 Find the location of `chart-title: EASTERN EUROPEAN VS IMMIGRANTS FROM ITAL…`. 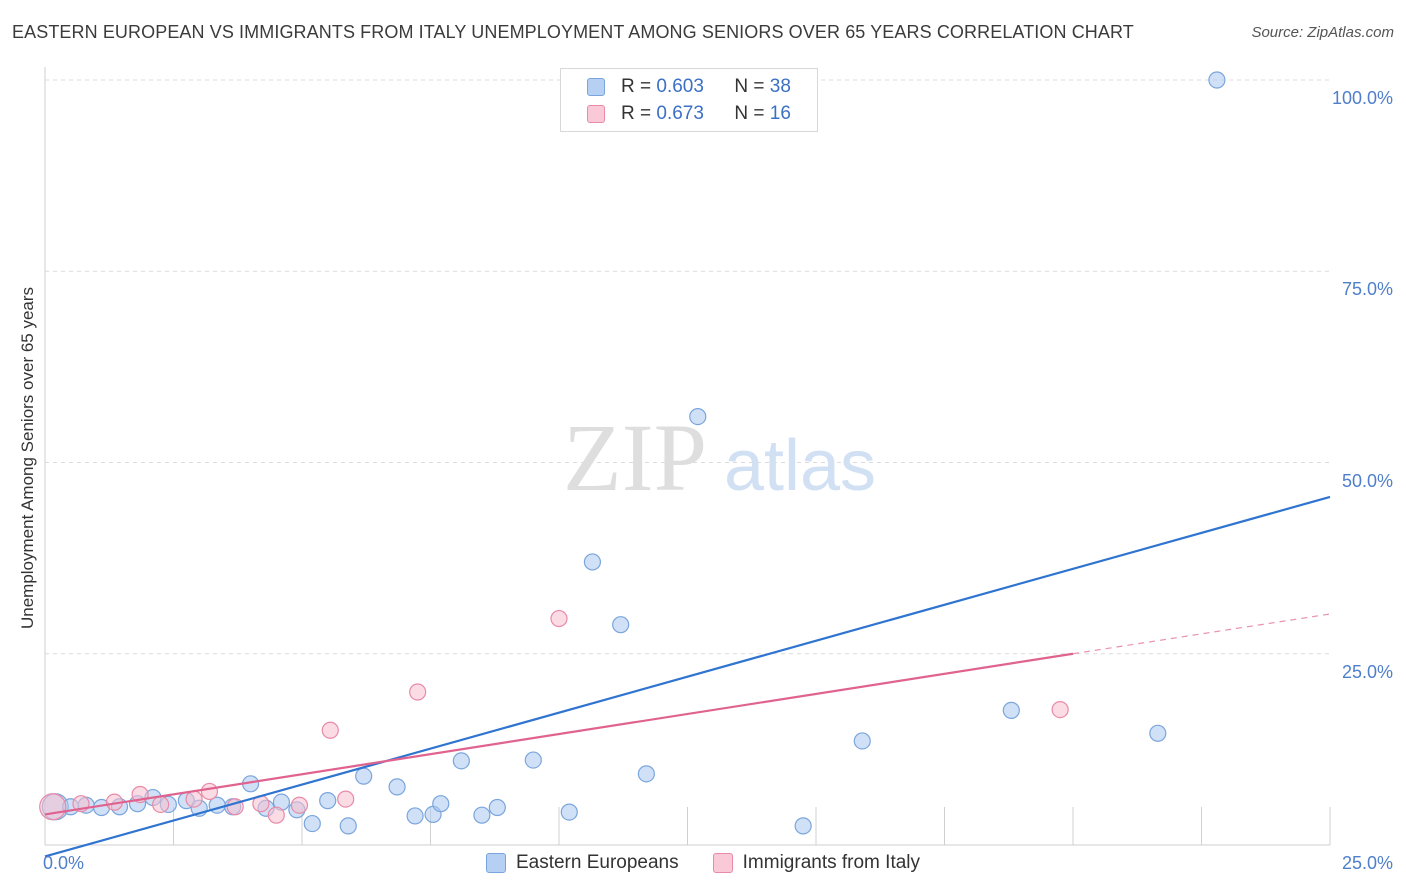

chart-title: EASTERN EUROPEAN VS IMMIGRANTS FROM ITAL… is located at coordinates (573, 32).